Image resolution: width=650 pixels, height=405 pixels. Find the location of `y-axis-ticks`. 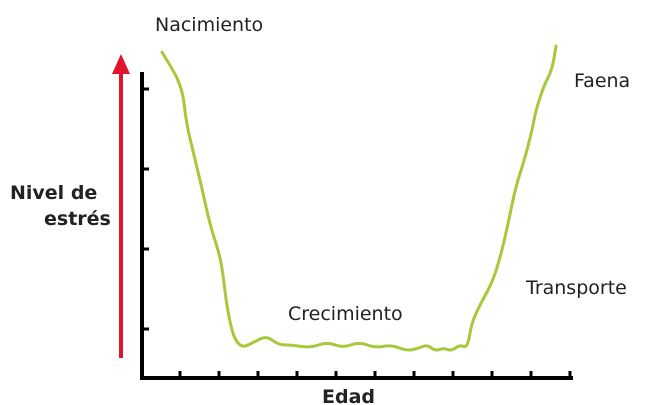

y-axis-ticks is located at coordinates (145, 209).